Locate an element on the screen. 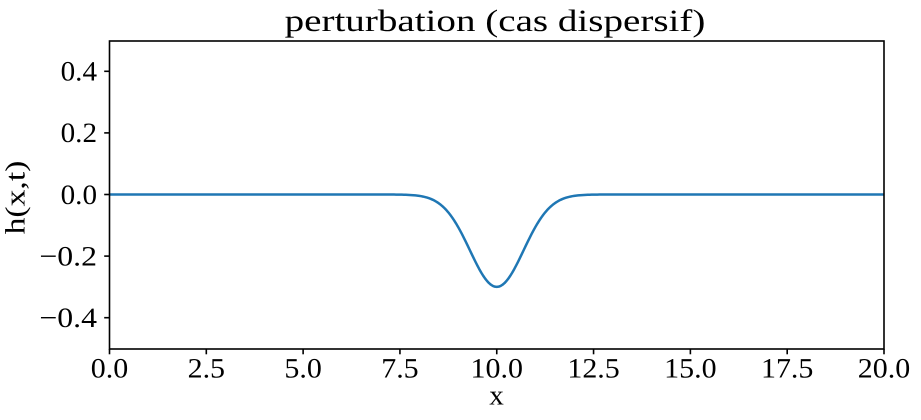  svg-text: 0.2 is located at coordinates (79, 133).